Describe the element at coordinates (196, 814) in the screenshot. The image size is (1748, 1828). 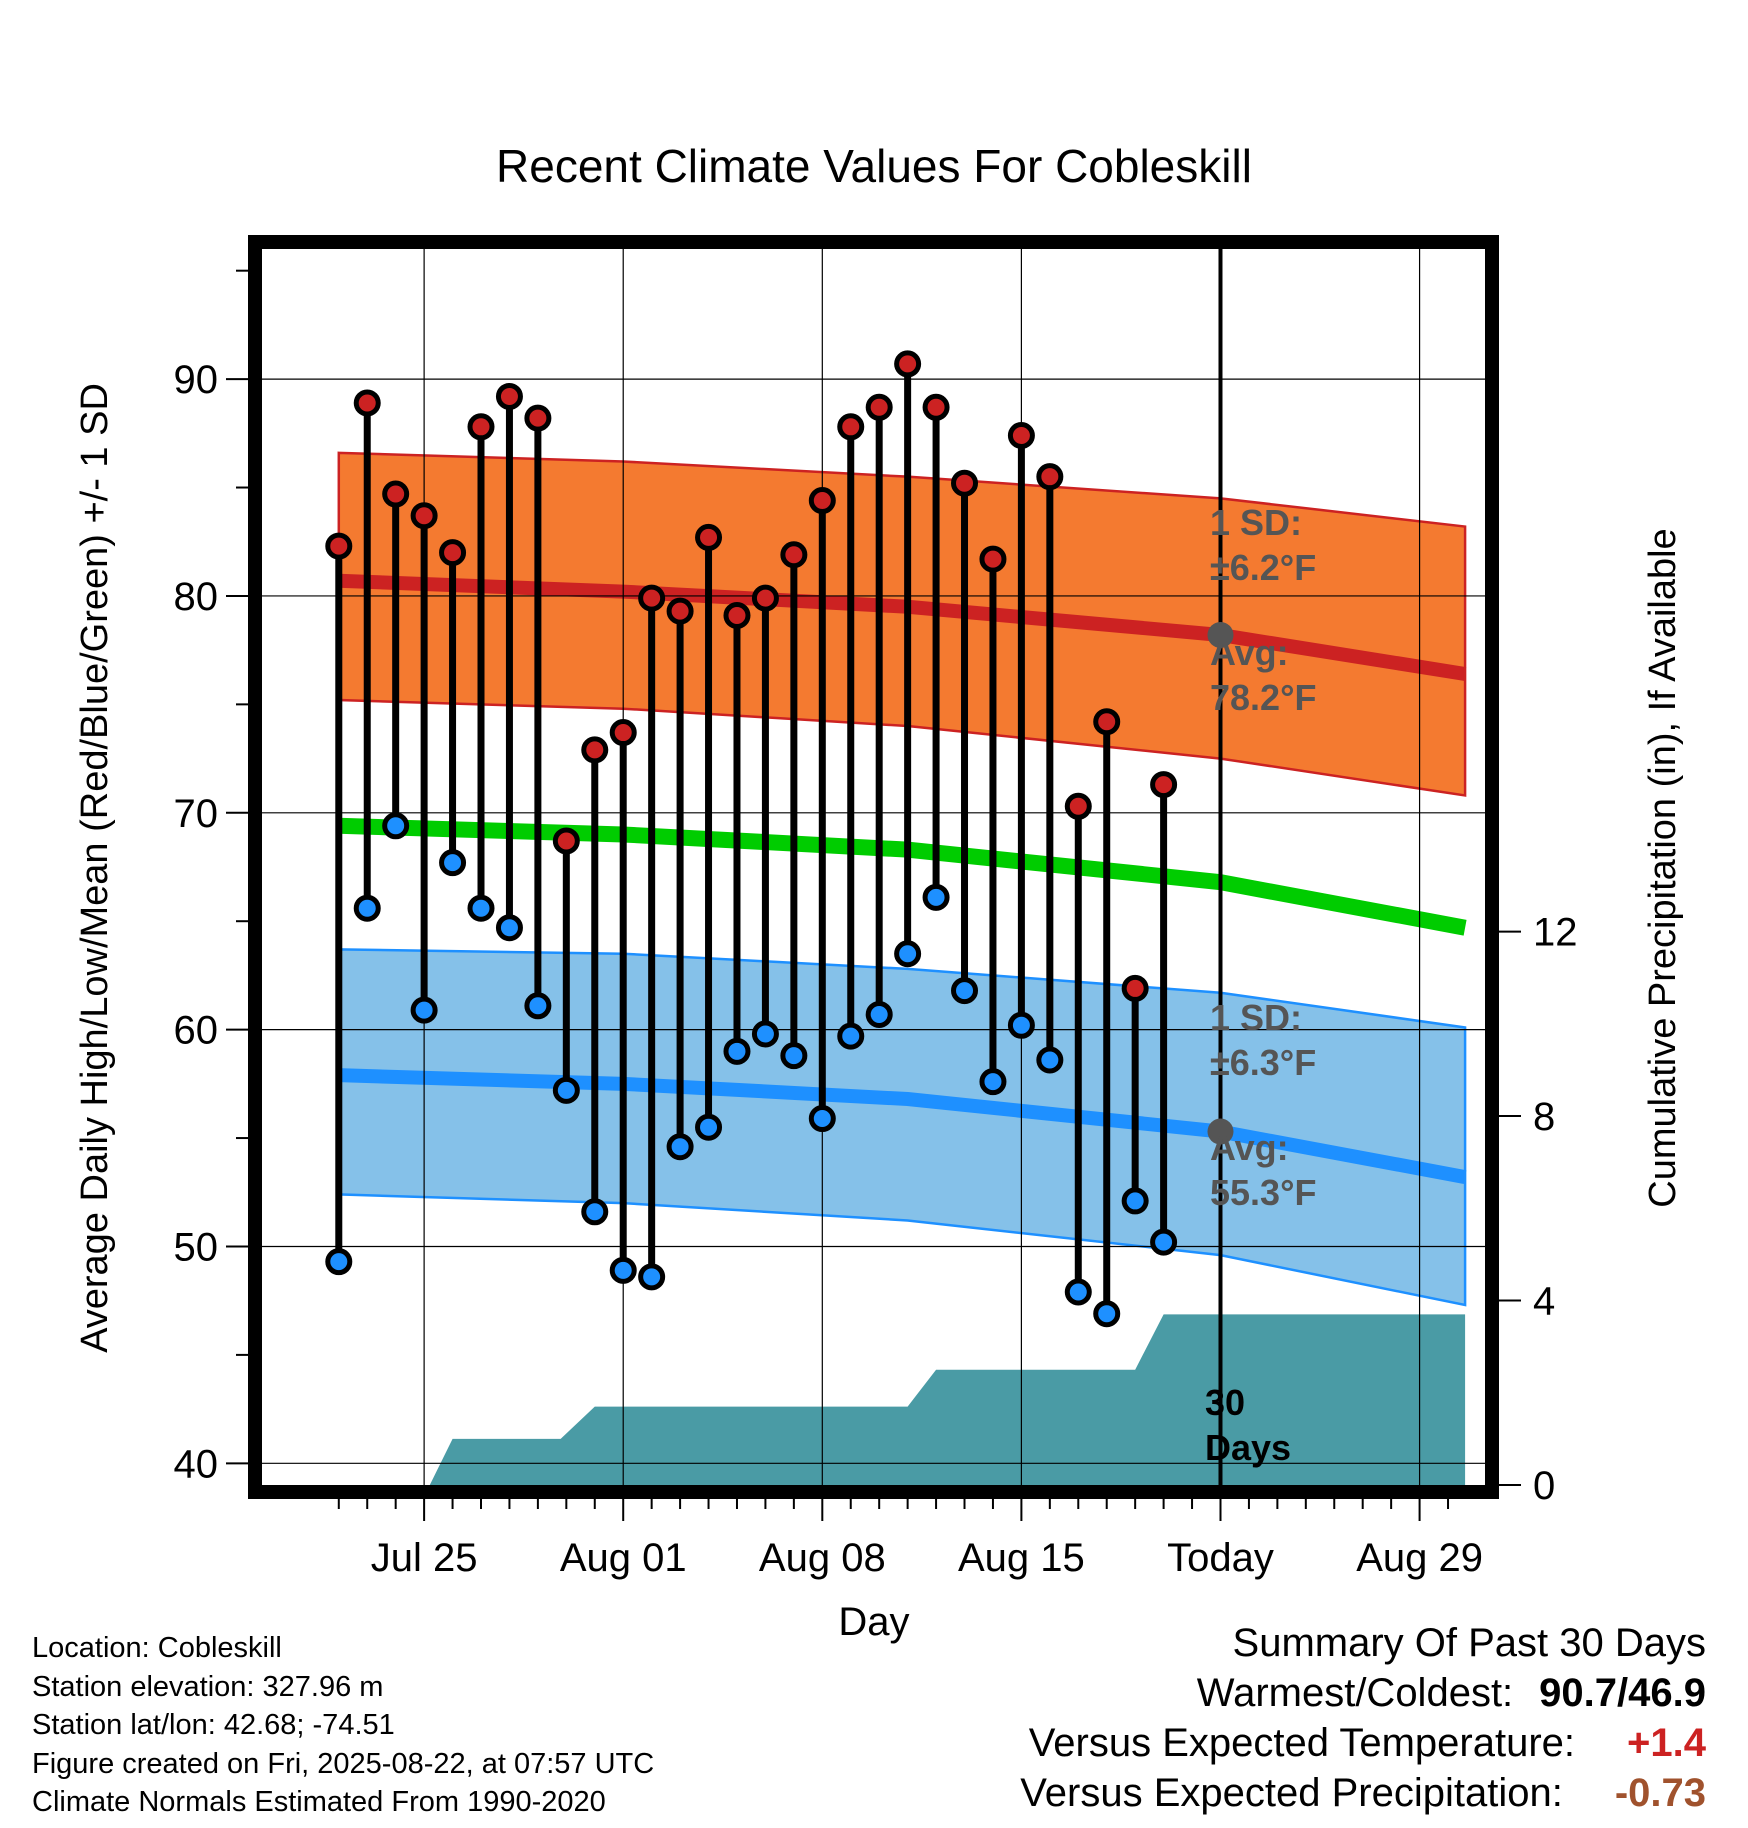
I see `y-left-tick-label: 70` at that location.